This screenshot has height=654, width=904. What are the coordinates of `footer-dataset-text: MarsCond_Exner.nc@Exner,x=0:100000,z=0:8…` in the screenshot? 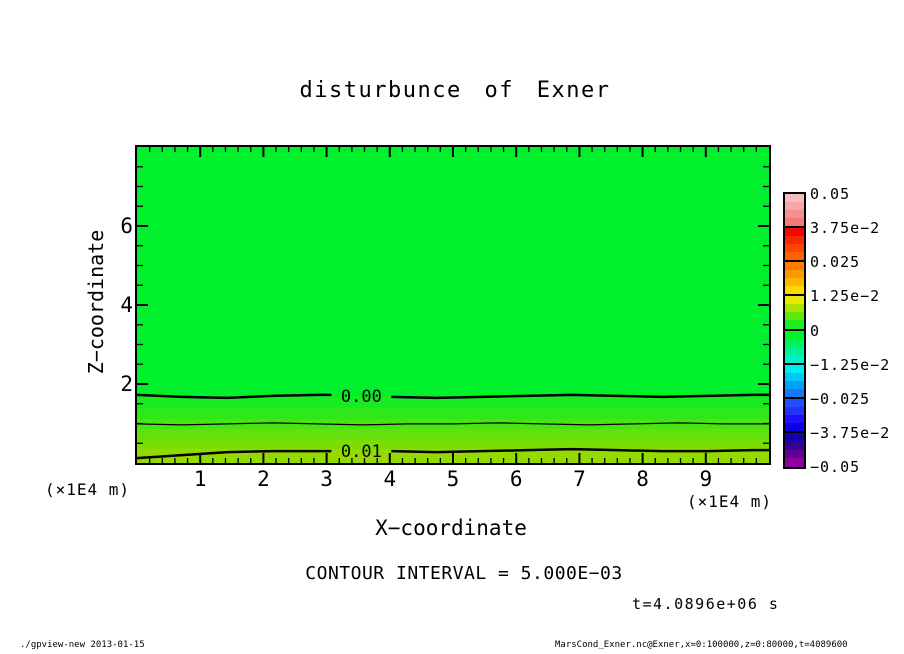 It's located at (701, 645).